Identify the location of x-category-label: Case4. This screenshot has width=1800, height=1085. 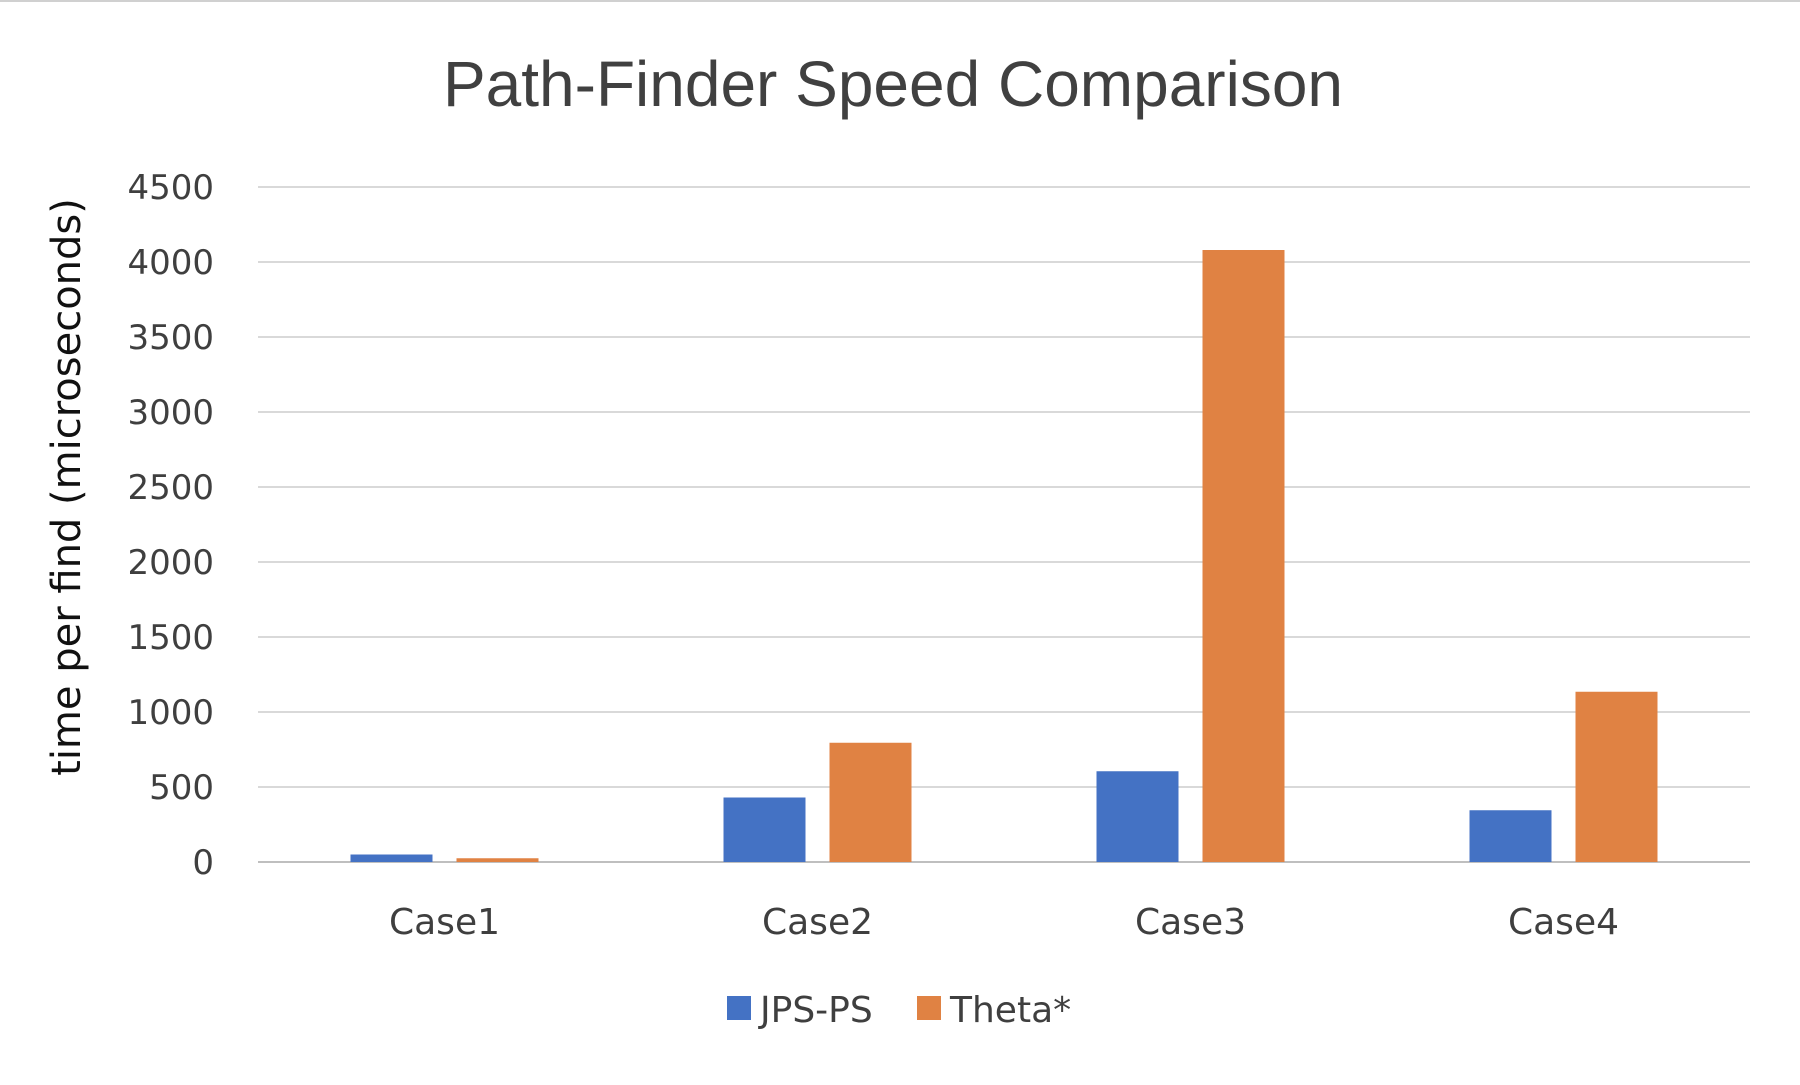
(1563, 922).